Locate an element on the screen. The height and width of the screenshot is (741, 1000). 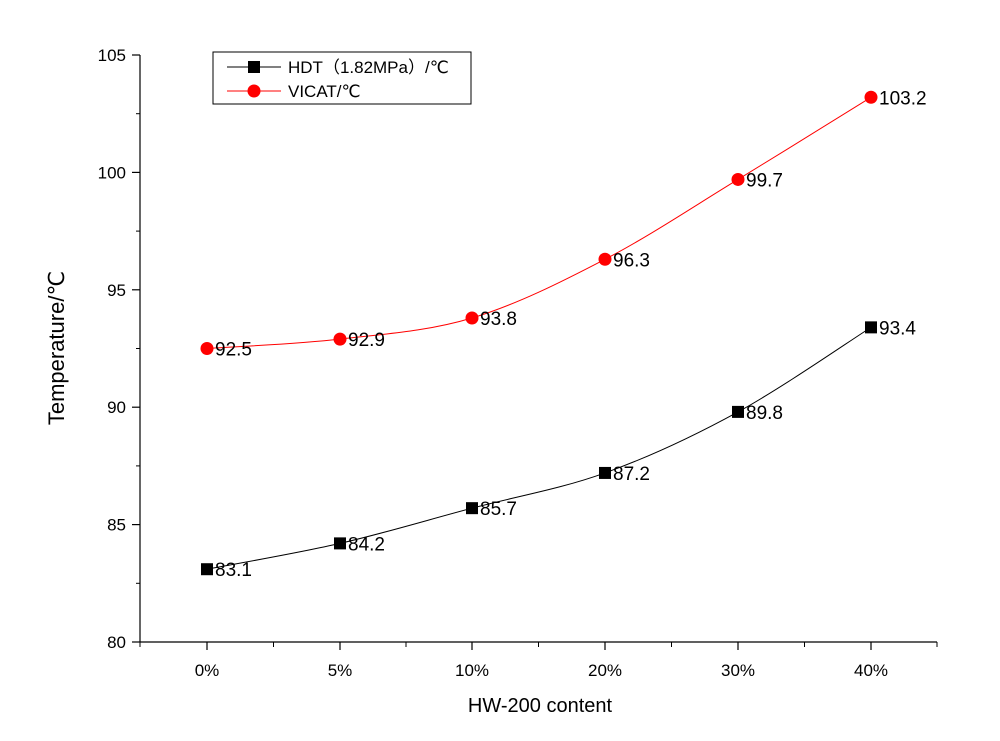
x-axis-title: HW-200 content is located at coordinates (540, 706).